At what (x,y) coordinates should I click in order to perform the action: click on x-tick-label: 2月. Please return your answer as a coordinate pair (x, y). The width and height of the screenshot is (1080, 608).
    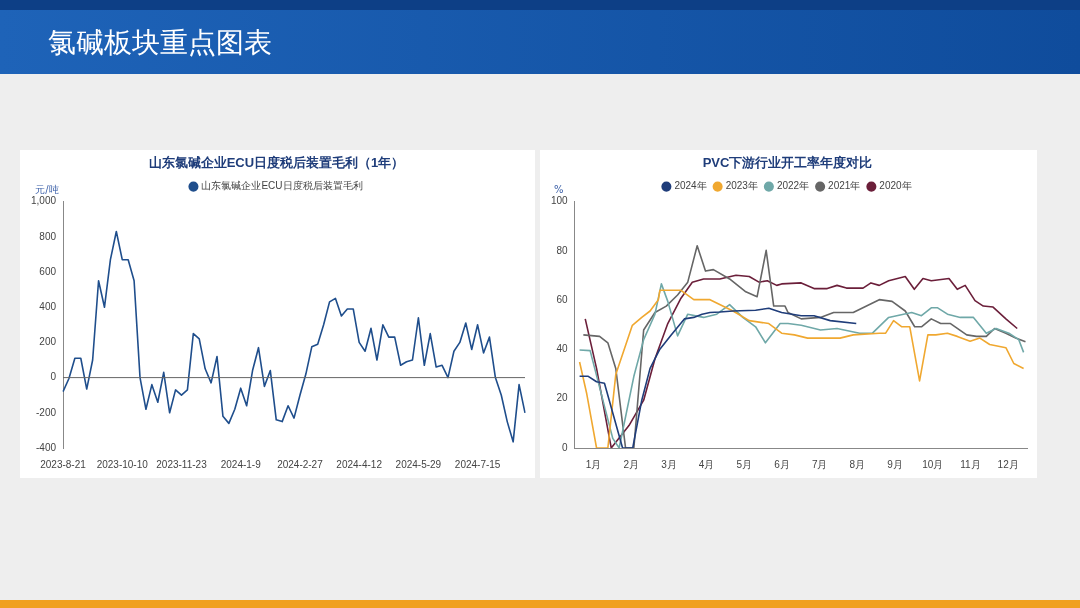
    Looking at the image, I should click on (631, 464).